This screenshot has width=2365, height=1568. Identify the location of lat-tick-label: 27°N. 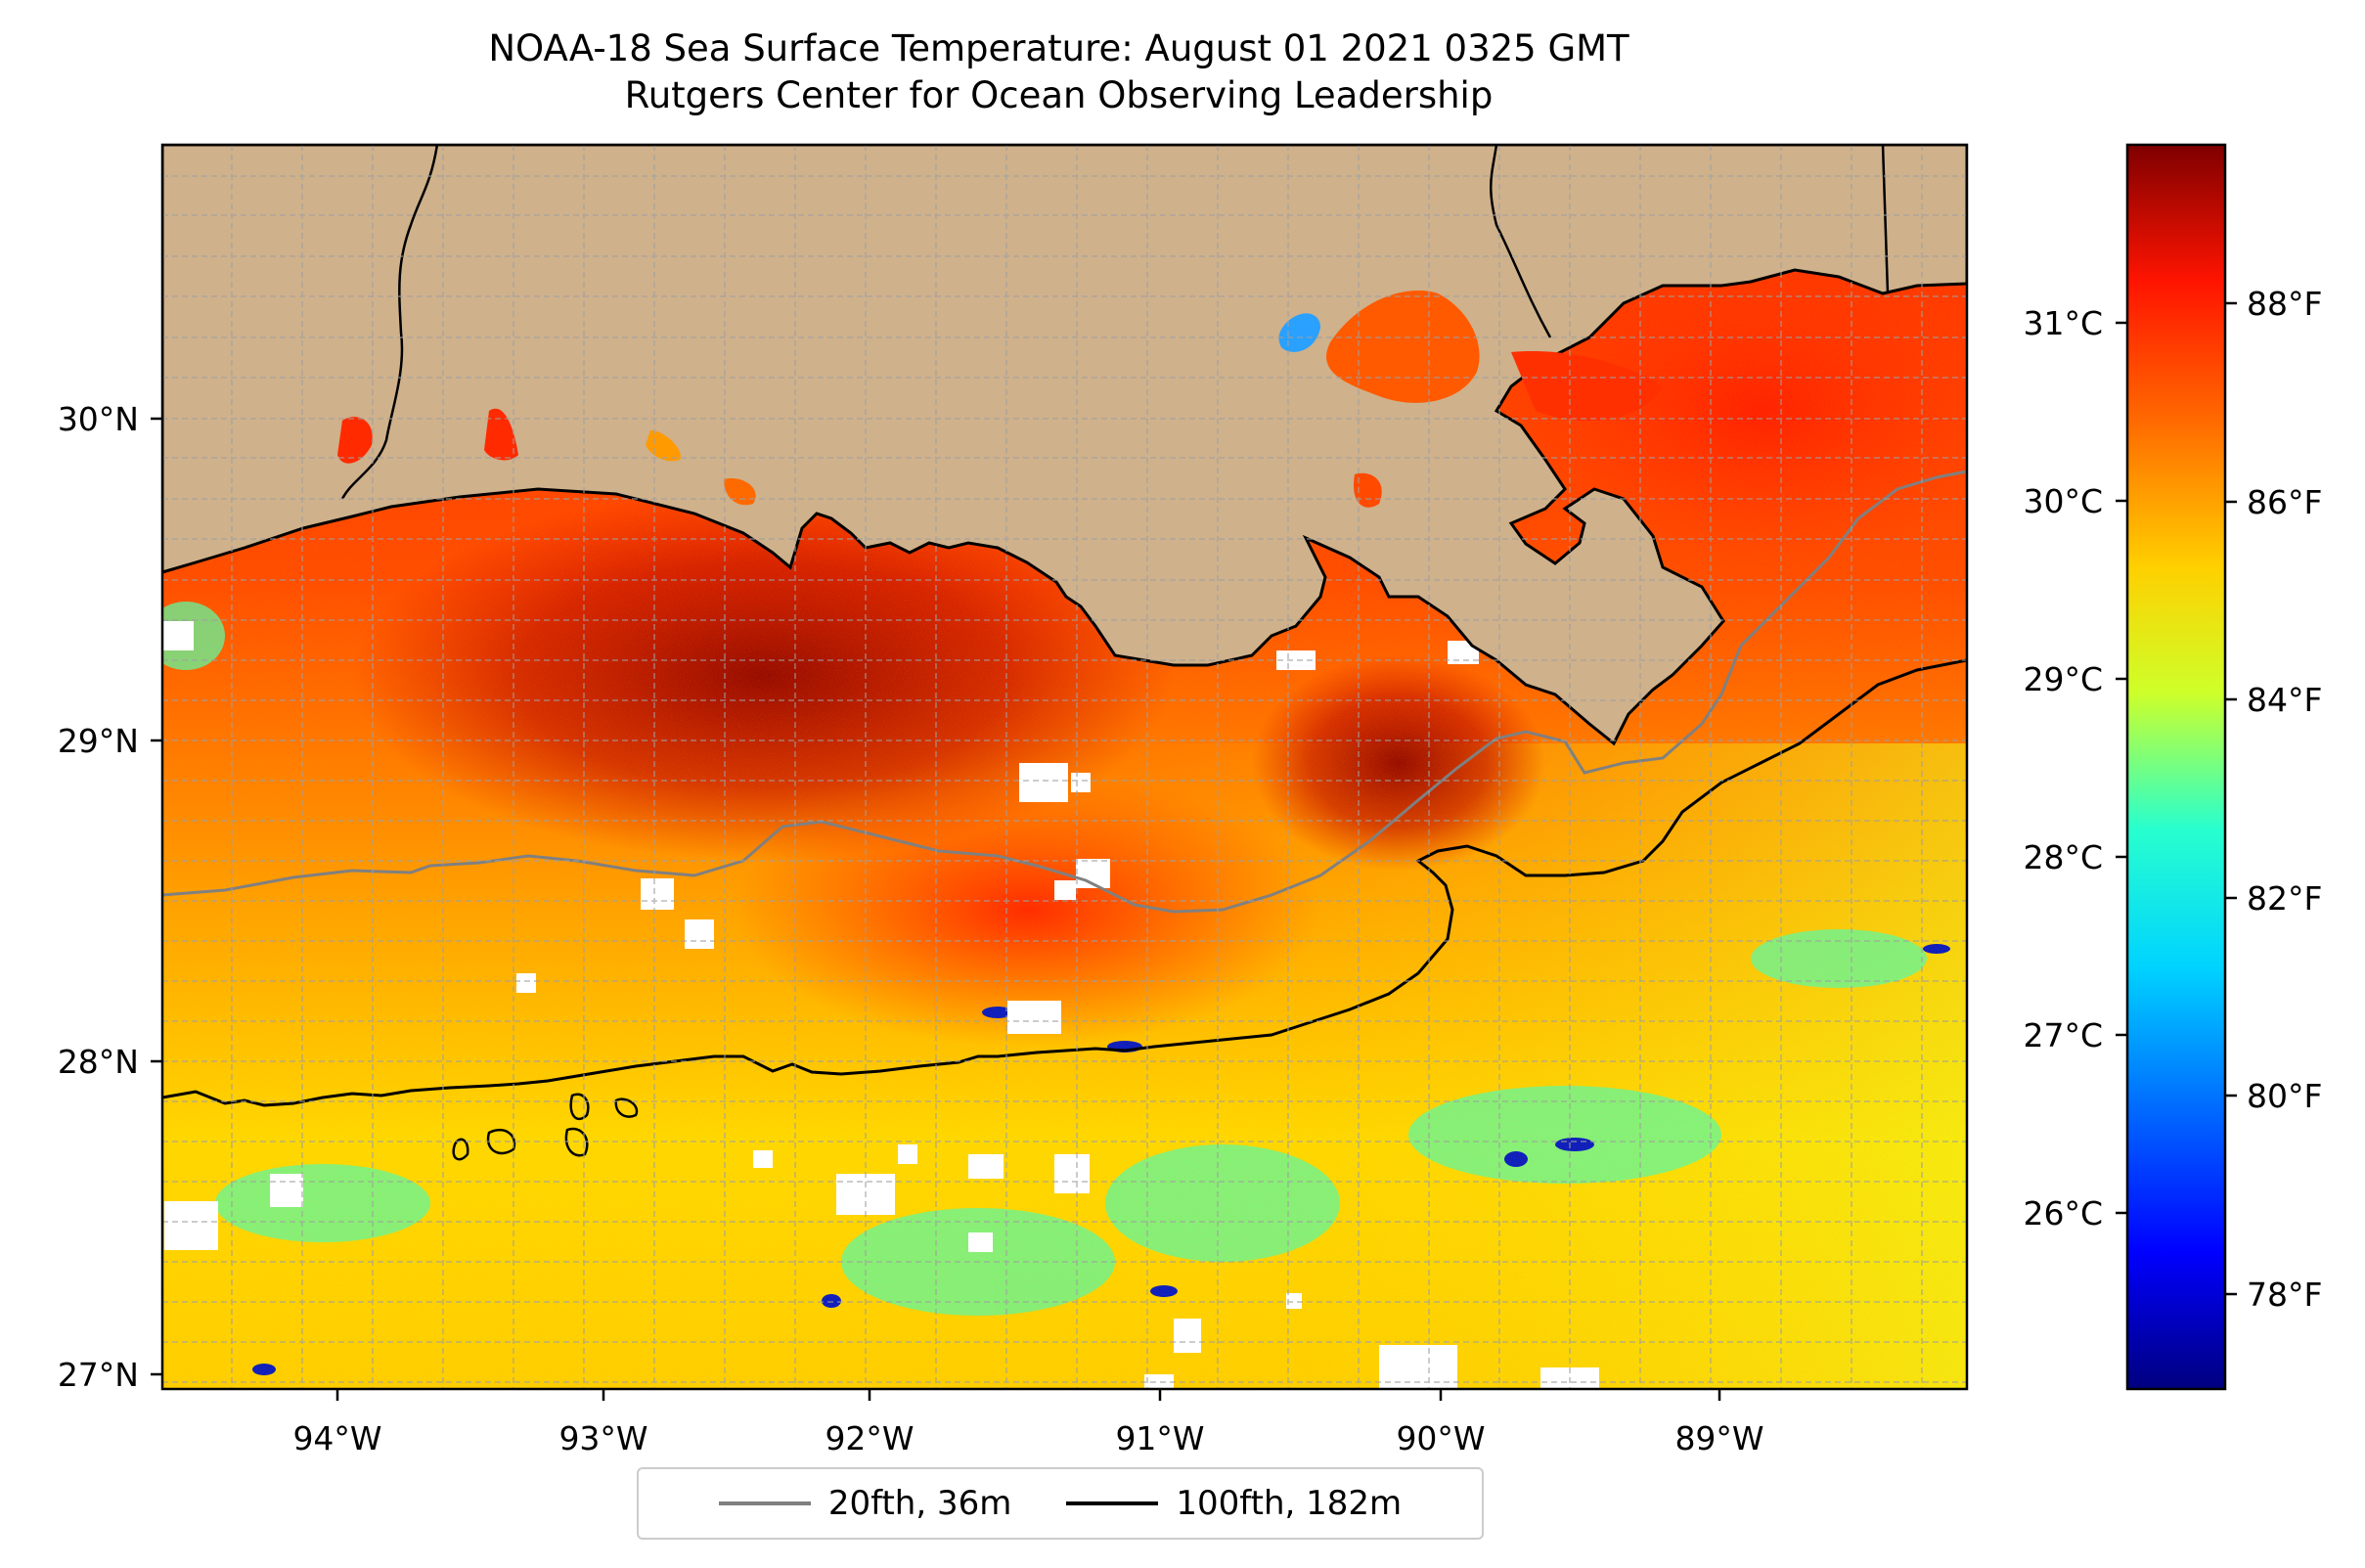
(98, 1375).